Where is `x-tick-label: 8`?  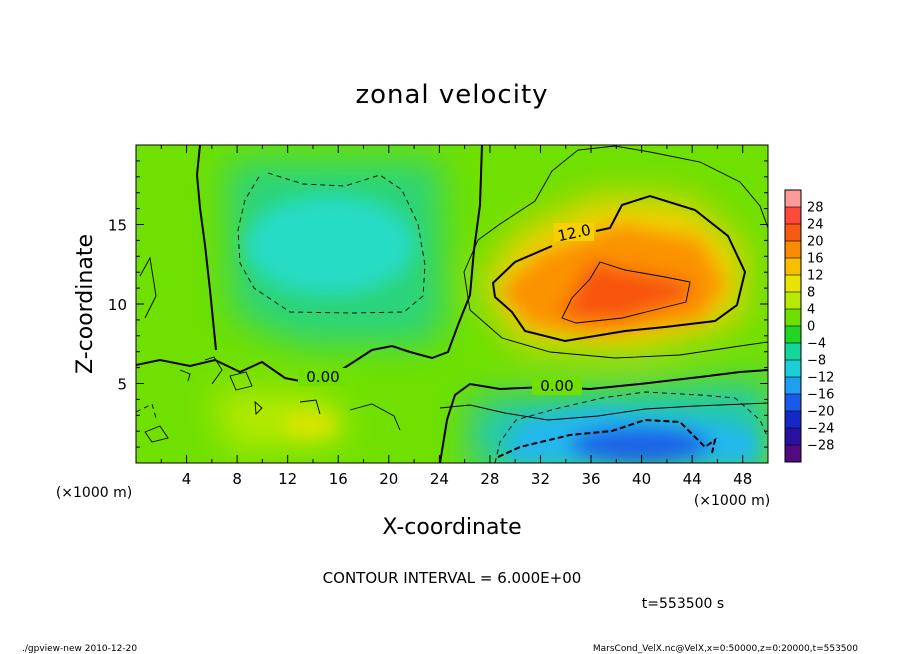
x-tick-label: 8 is located at coordinates (237, 479).